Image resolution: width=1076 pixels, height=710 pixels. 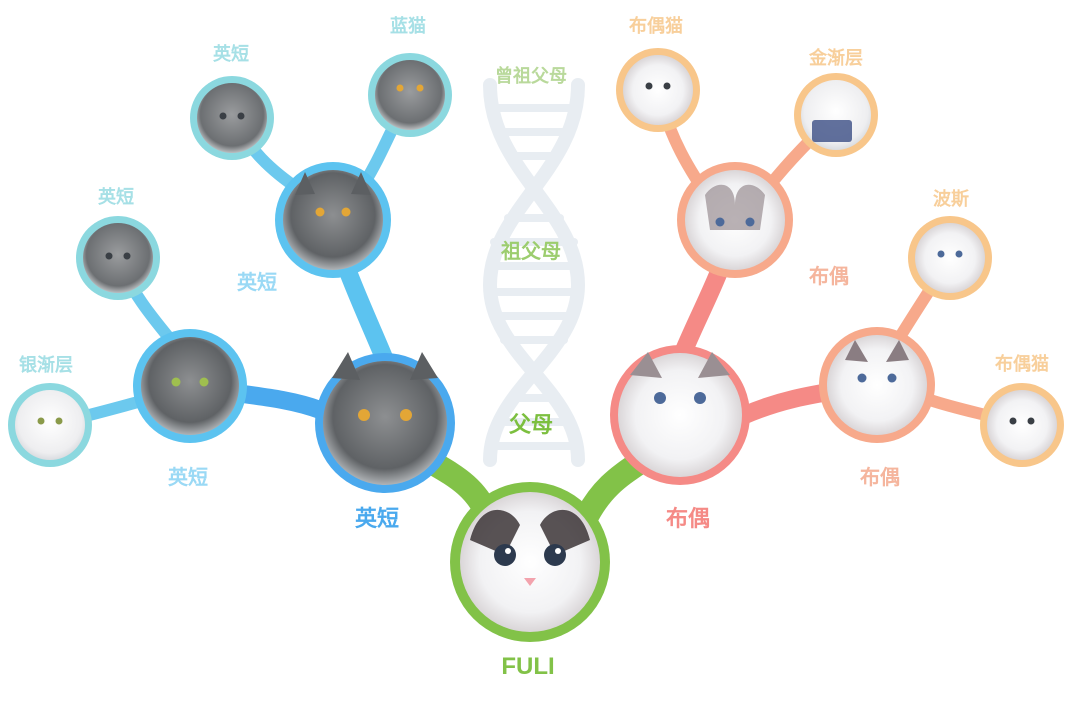 What do you see at coordinates (1022, 363) in the screenshot?
I see `mother-rr-grandparent-label: 布偶猫` at bounding box center [1022, 363].